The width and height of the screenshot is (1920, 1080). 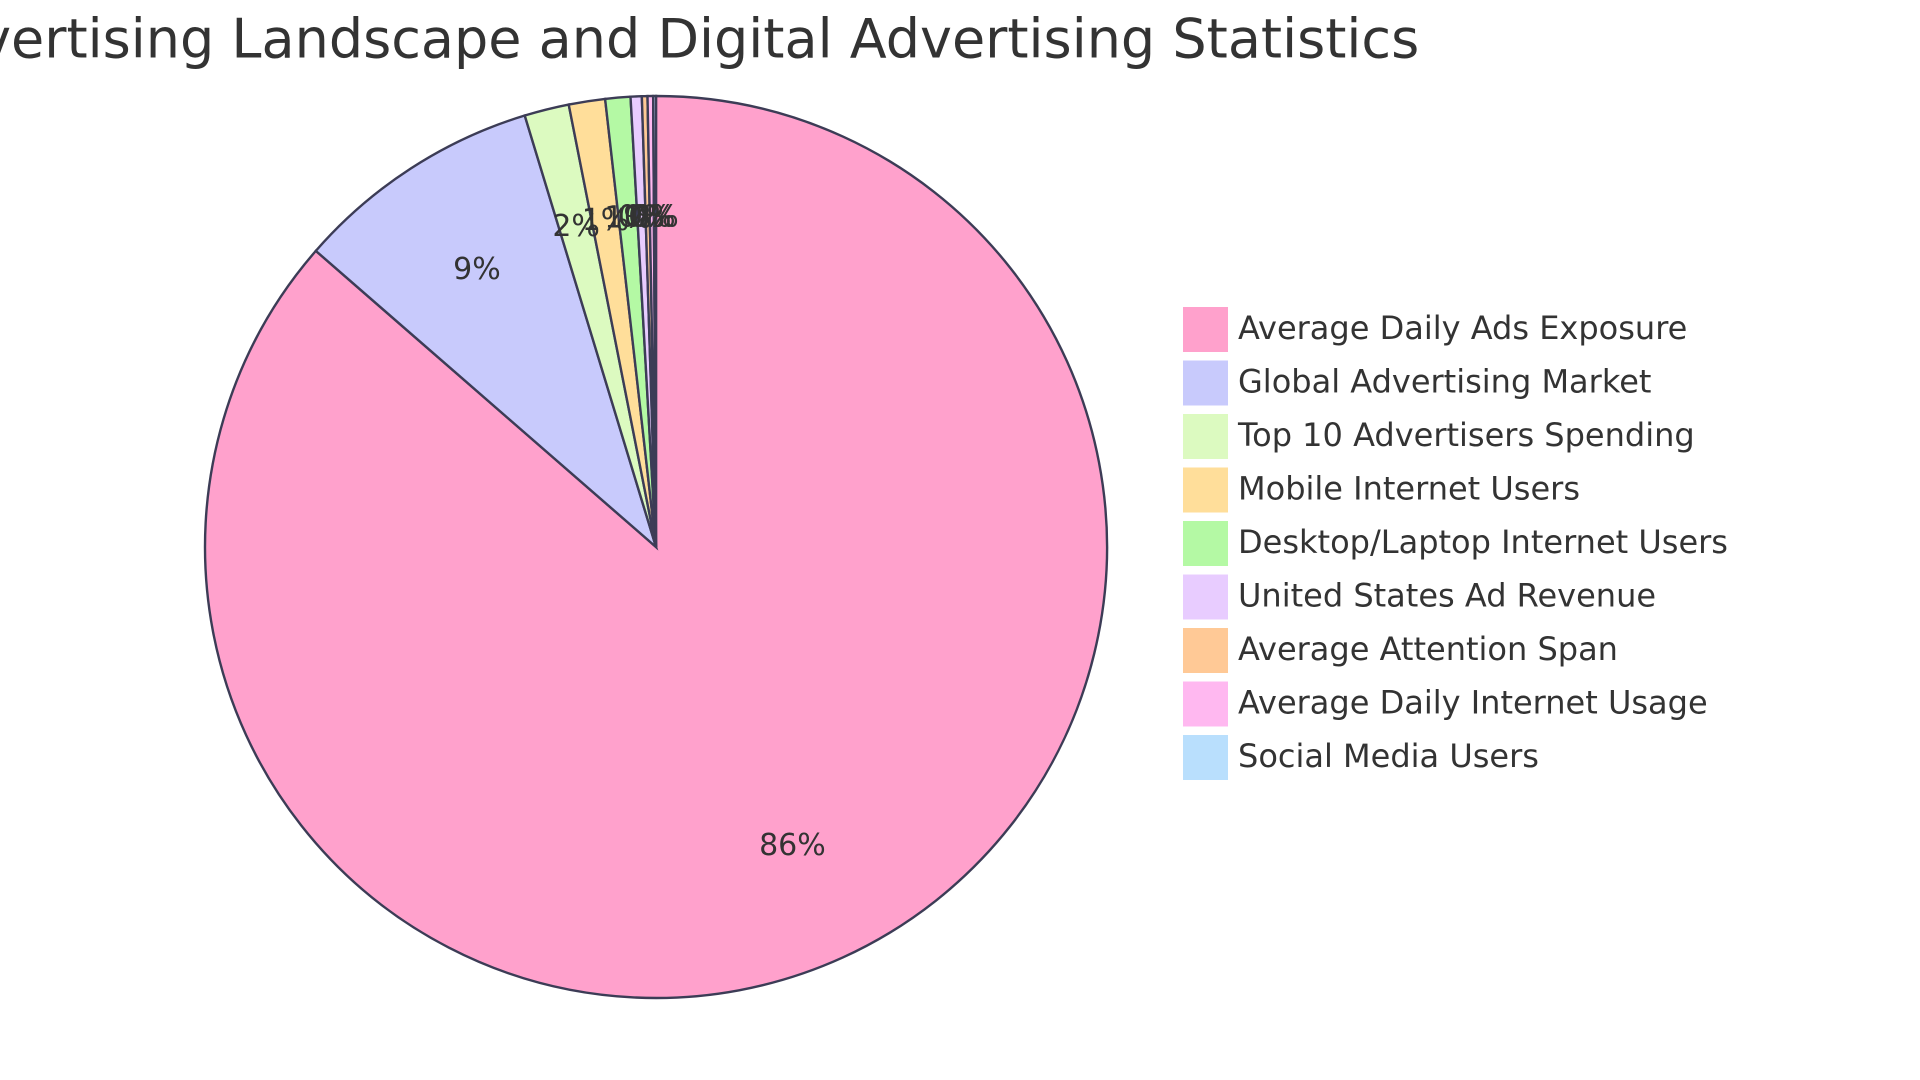 I want to click on slice-label: 86%, so click(x=792, y=845).